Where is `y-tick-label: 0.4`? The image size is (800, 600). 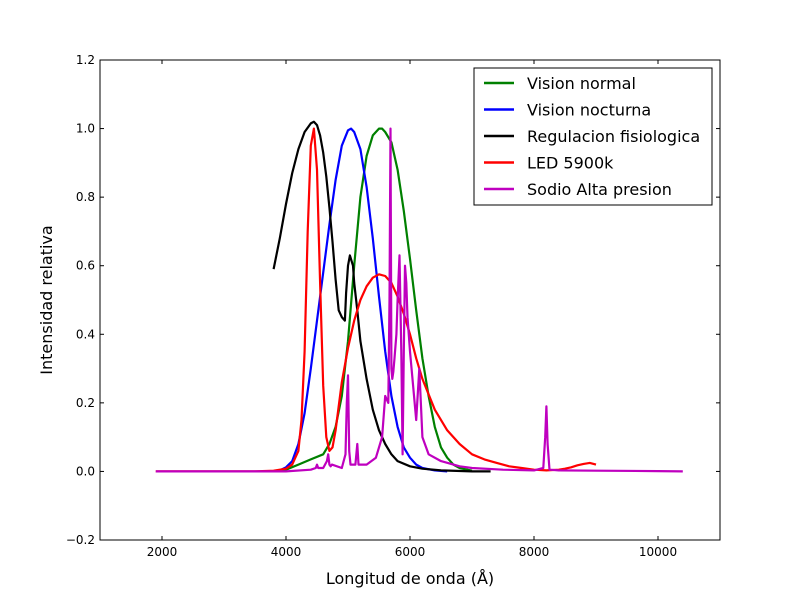
y-tick-label: 0.4 is located at coordinates (85, 334).